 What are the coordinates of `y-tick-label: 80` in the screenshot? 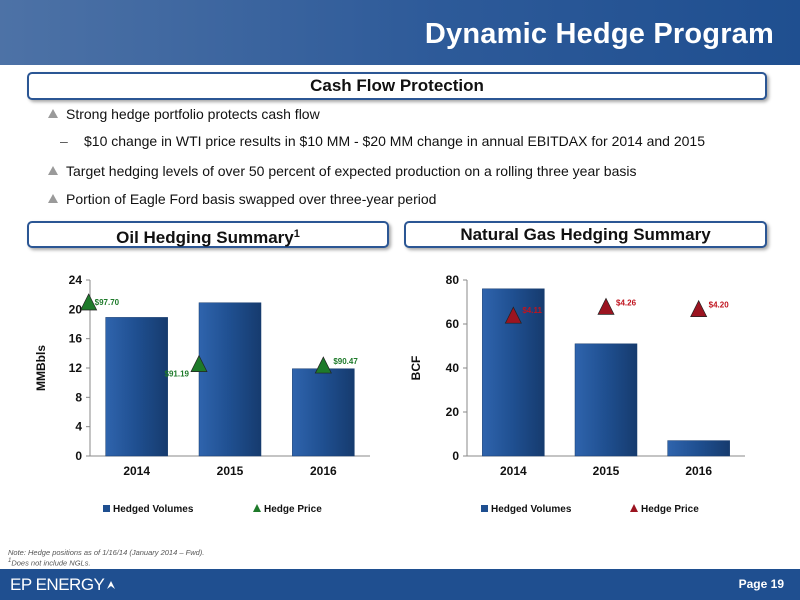 It's located at (453, 280).